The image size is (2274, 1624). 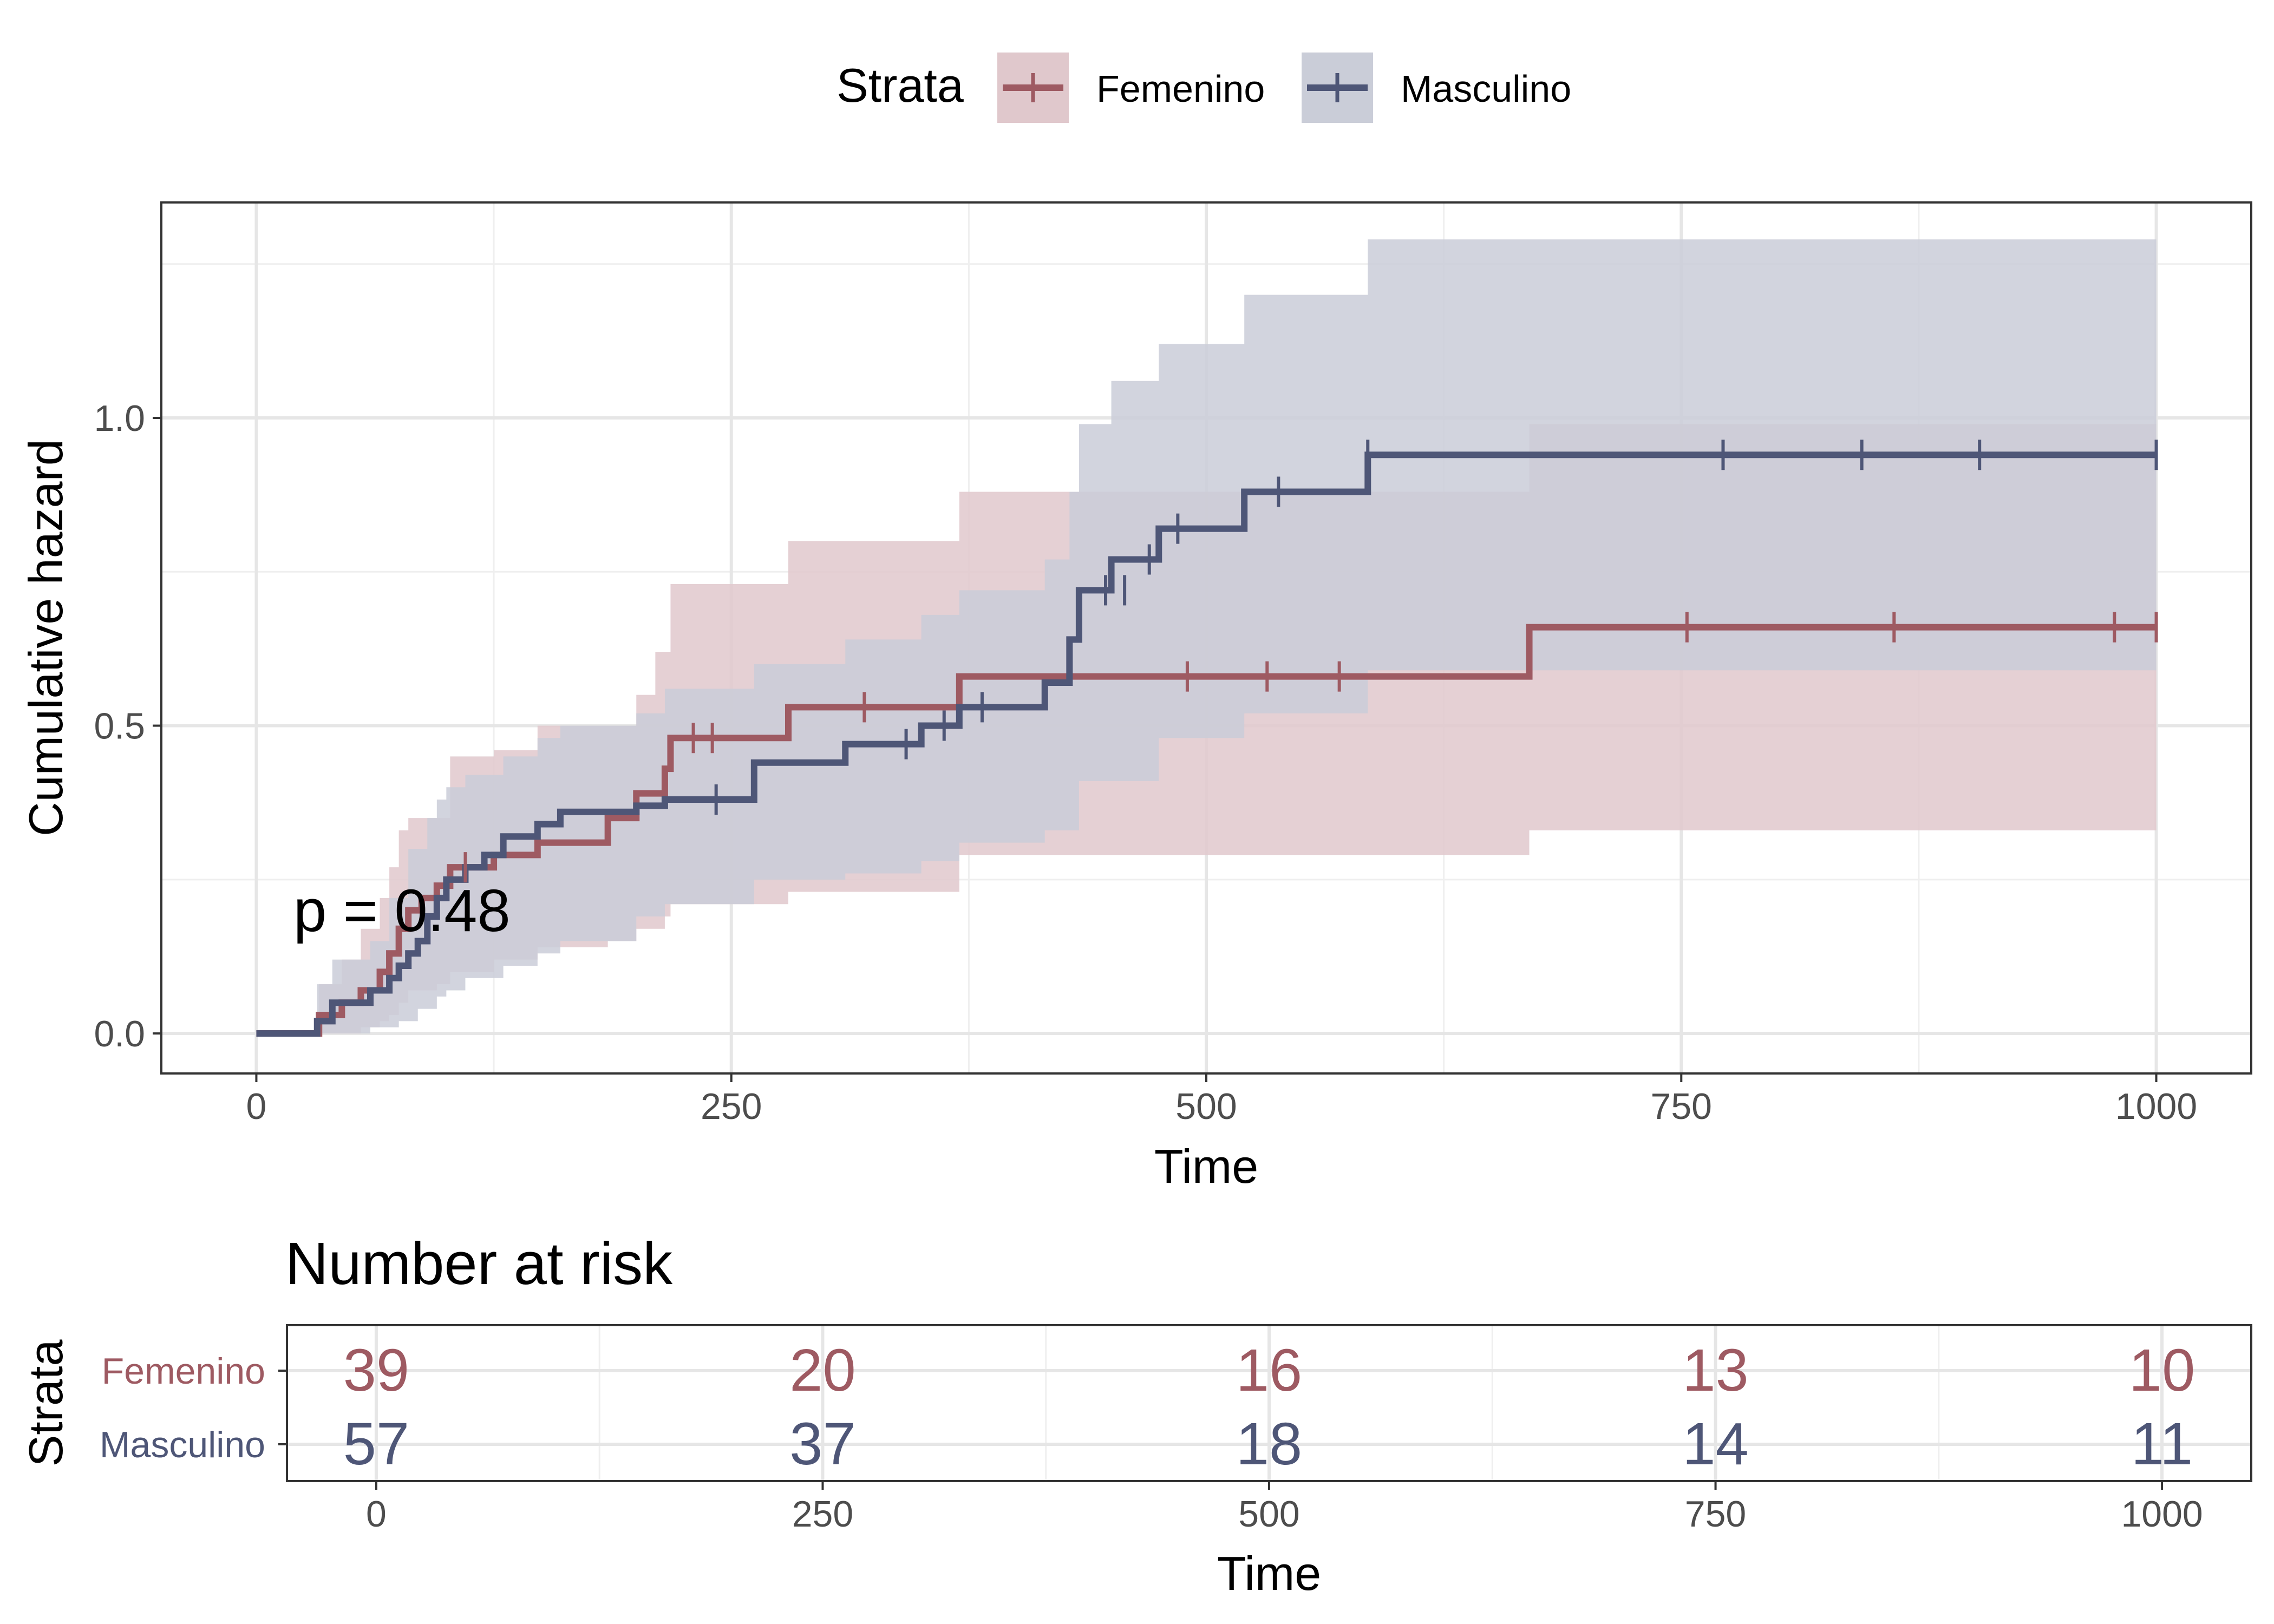 What do you see at coordinates (120, 726) in the screenshot?
I see `y-tick-label: 0.5` at bounding box center [120, 726].